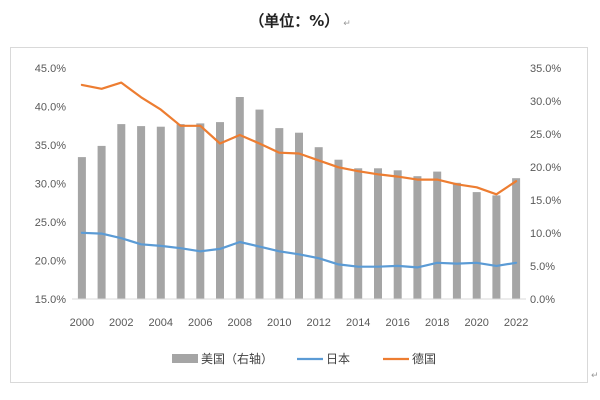 This screenshot has width=600, height=400. I want to click on bar-2014, so click(358, 233).